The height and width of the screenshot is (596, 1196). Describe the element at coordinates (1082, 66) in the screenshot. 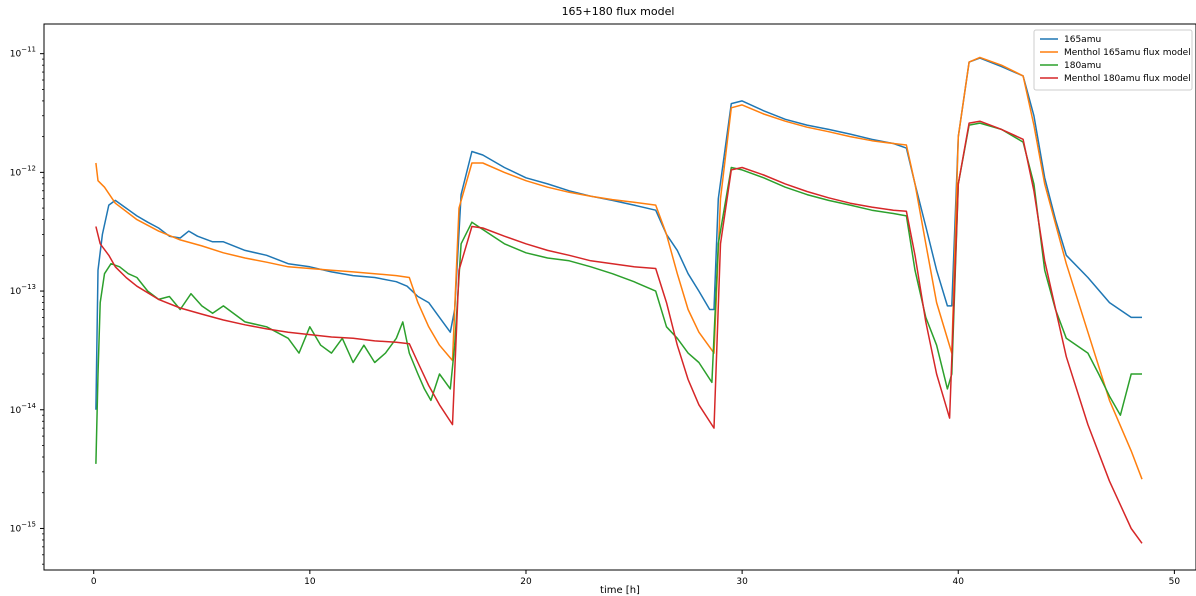

I see `legend-label: 180amu` at that location.